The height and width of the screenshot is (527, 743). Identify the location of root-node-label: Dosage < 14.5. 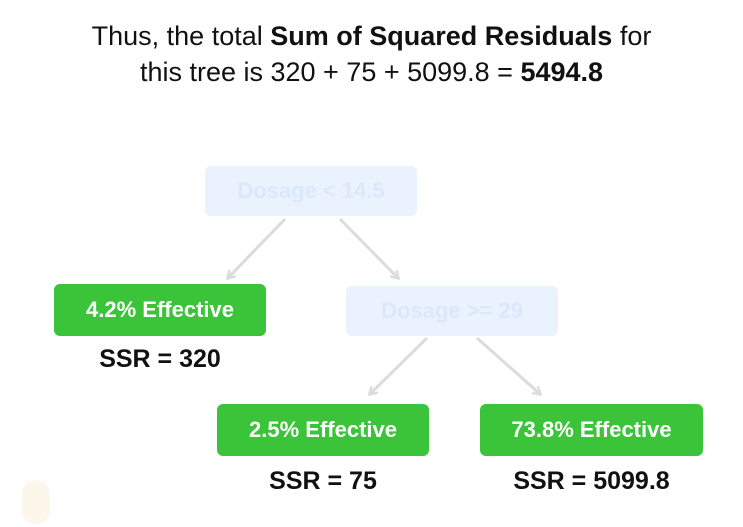
(311, 190).